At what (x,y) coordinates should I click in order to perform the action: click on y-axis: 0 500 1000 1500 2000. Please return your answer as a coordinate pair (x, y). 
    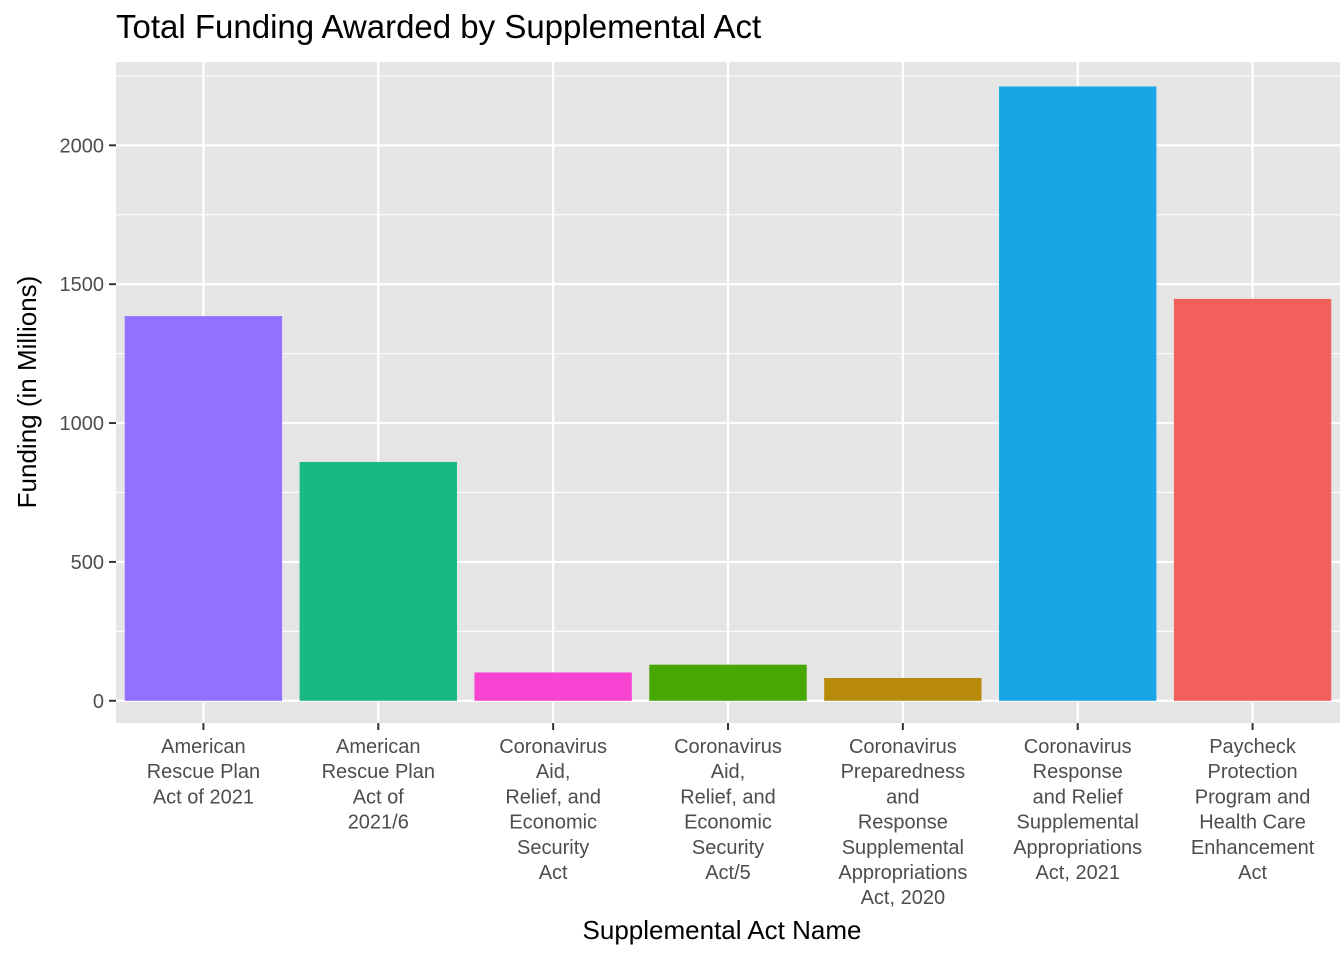
    Looking at the image, I should click on (88, 424).